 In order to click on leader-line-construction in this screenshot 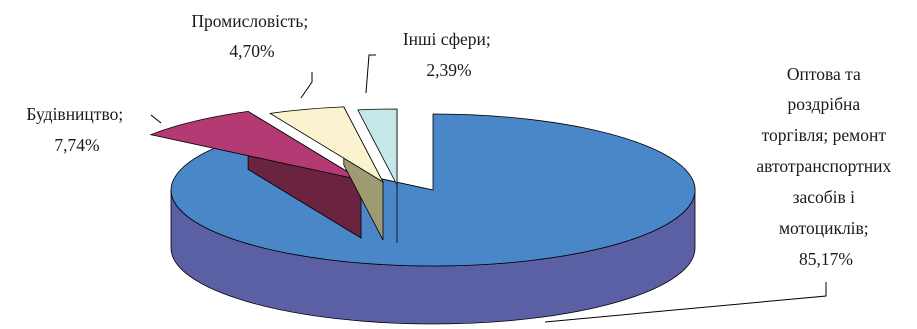, I will do `click(156, 119)`.